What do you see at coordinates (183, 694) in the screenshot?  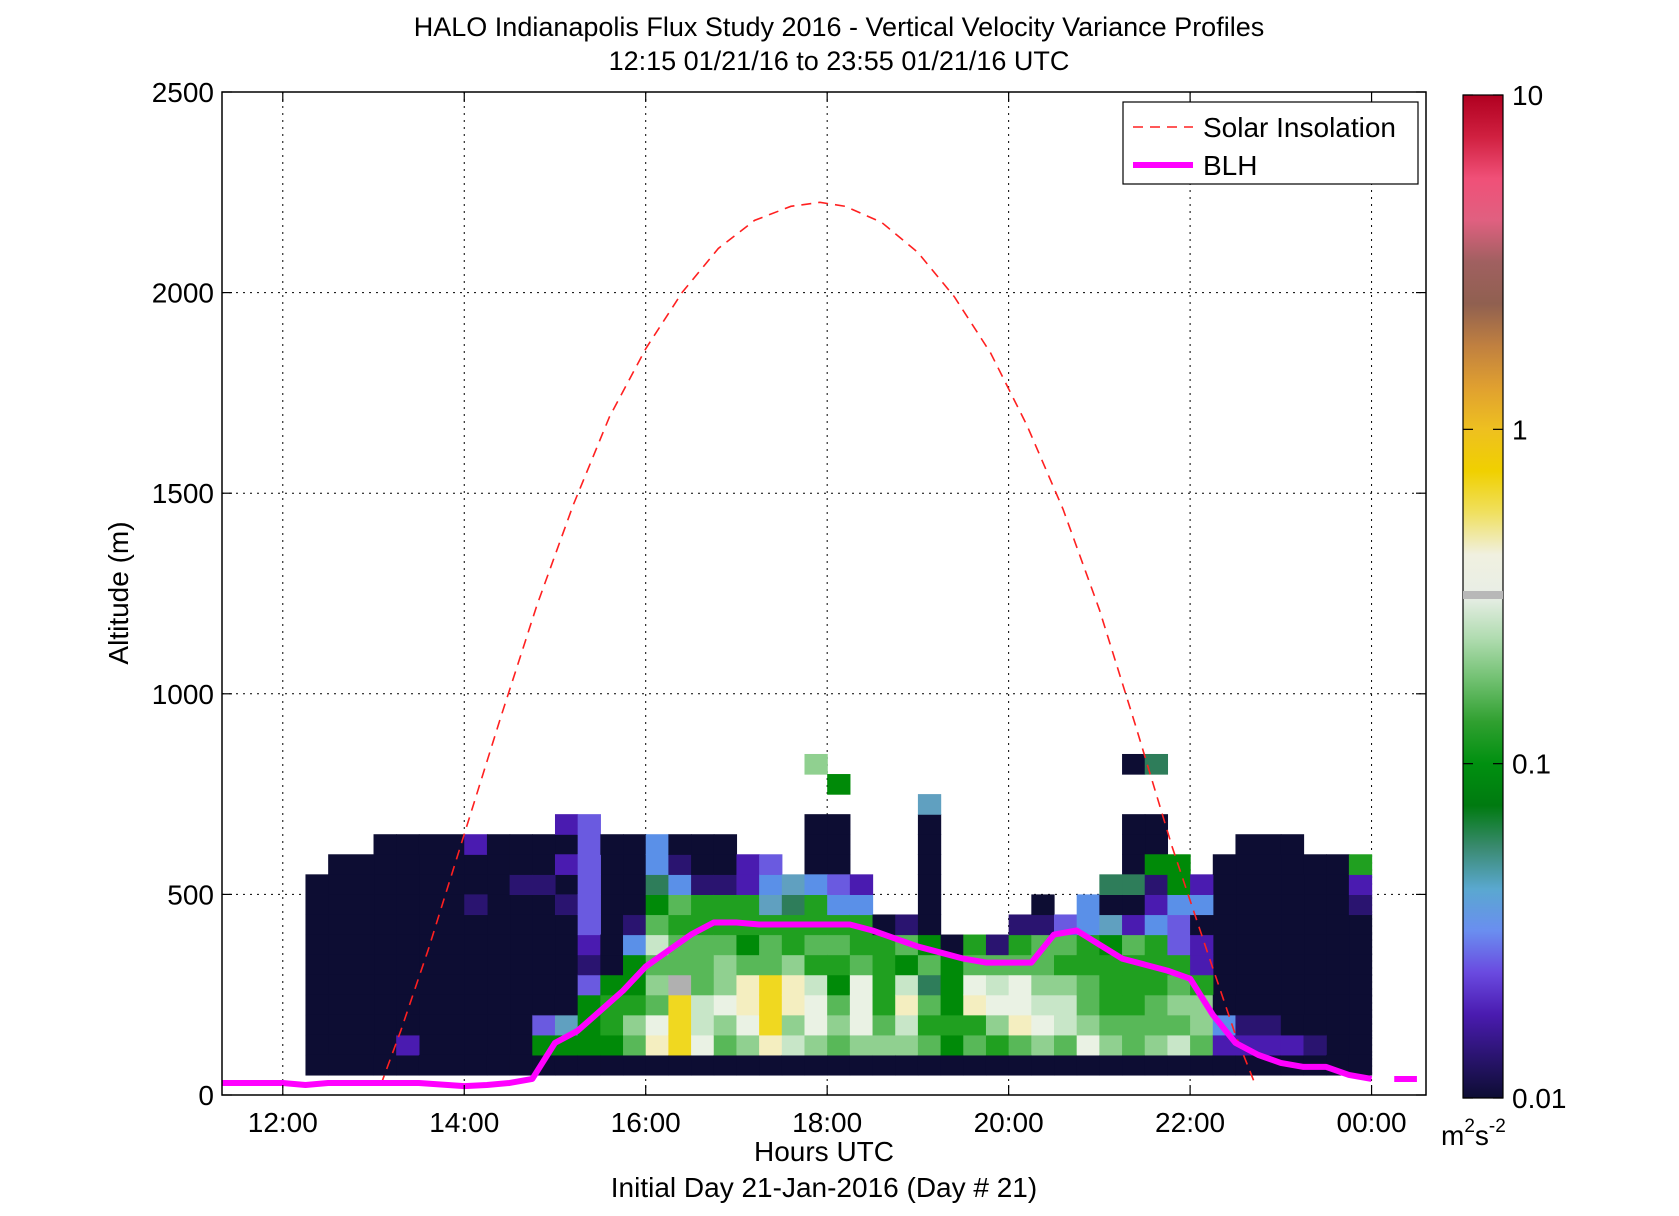 I see `y-tick-label: 1000` at bounding box center [183, 694].